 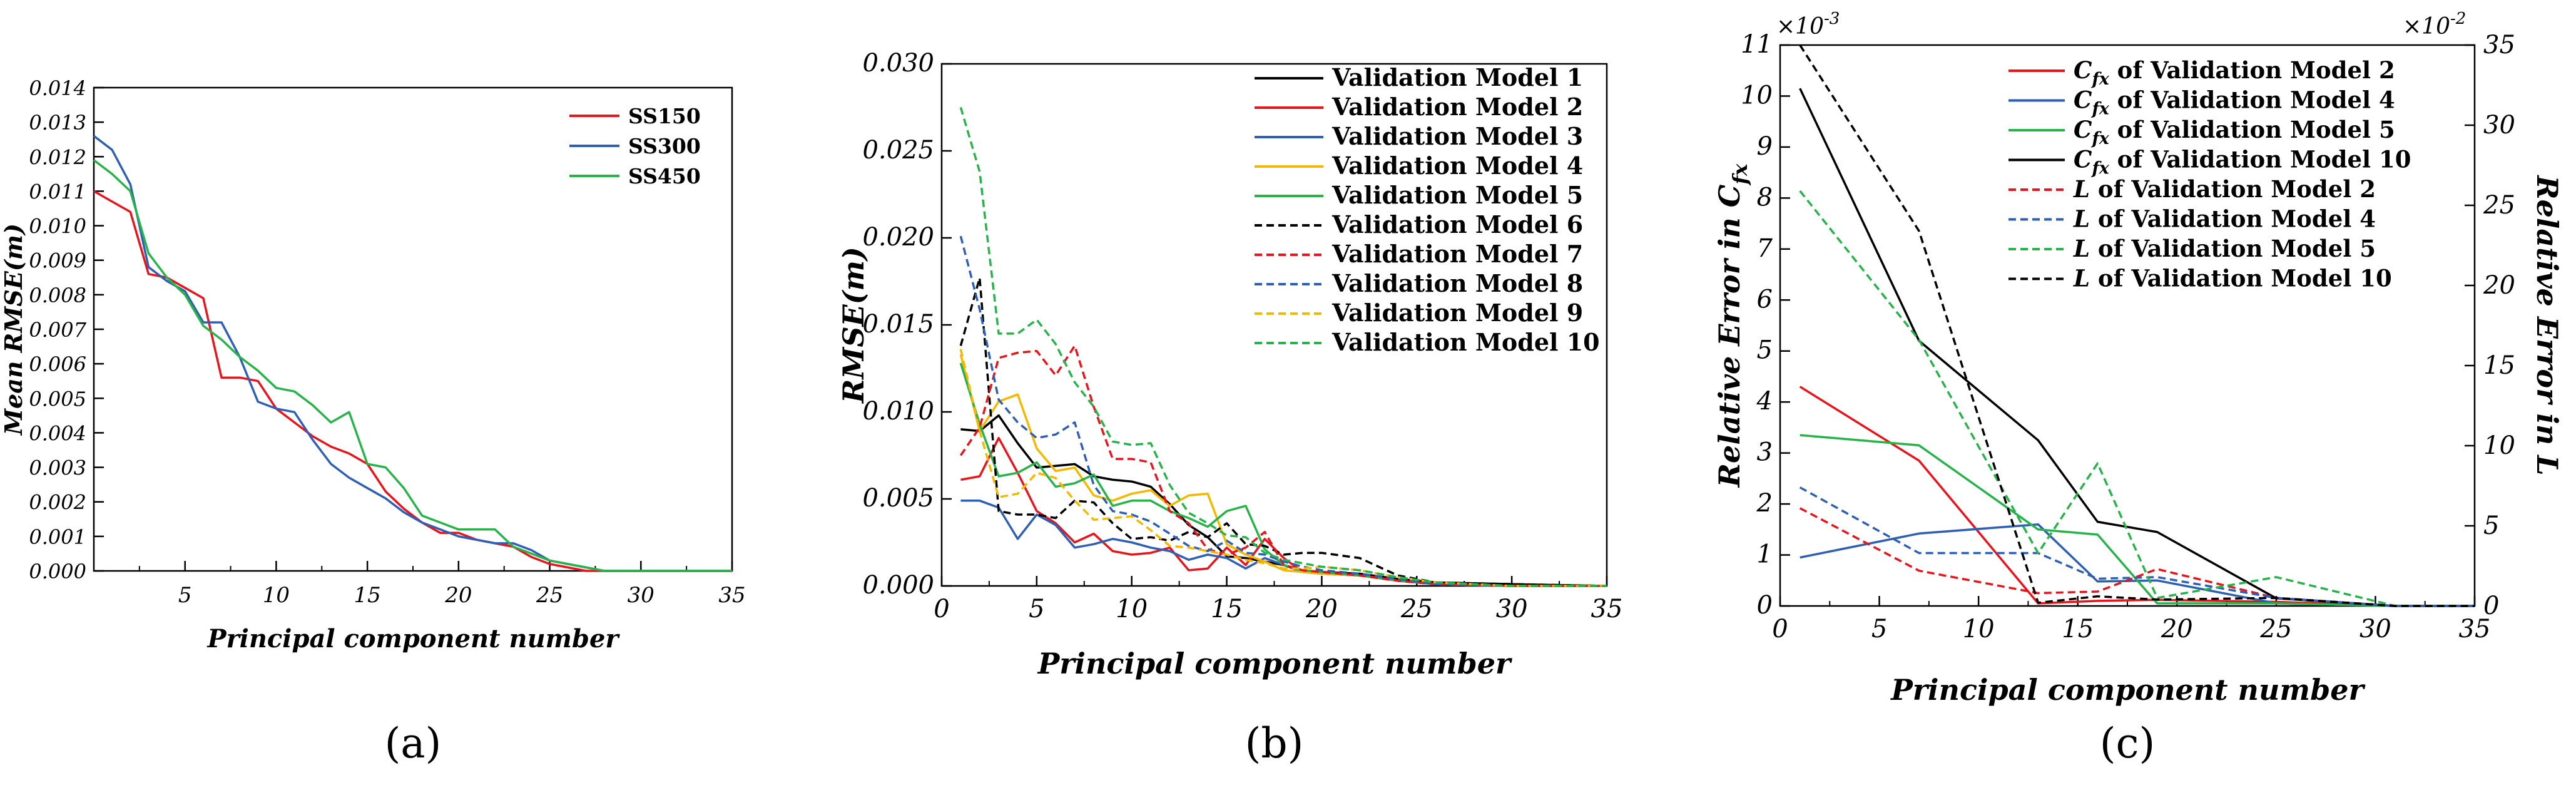 I want to click on legend-name: of Validation Model 2, so click(x=2252, y=70).